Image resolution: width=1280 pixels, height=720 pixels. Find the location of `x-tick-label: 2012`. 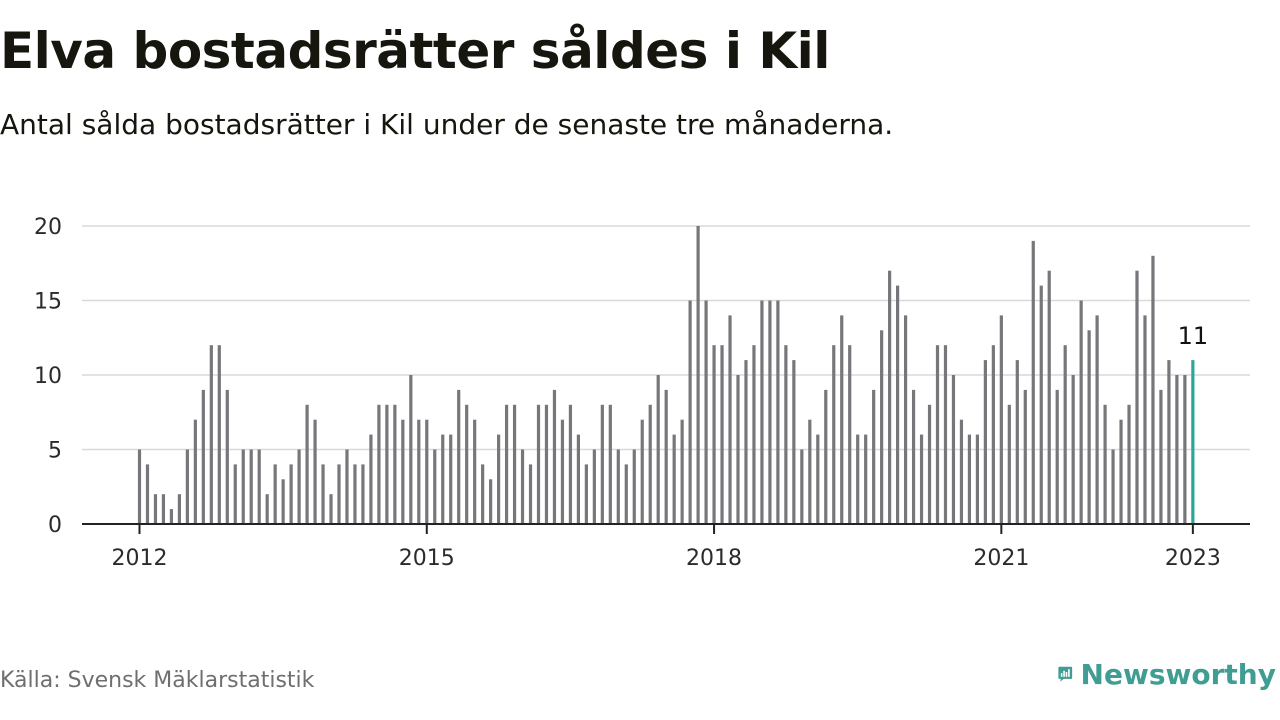

x-tick-label: 2012 is located at coordinates (140, 558).